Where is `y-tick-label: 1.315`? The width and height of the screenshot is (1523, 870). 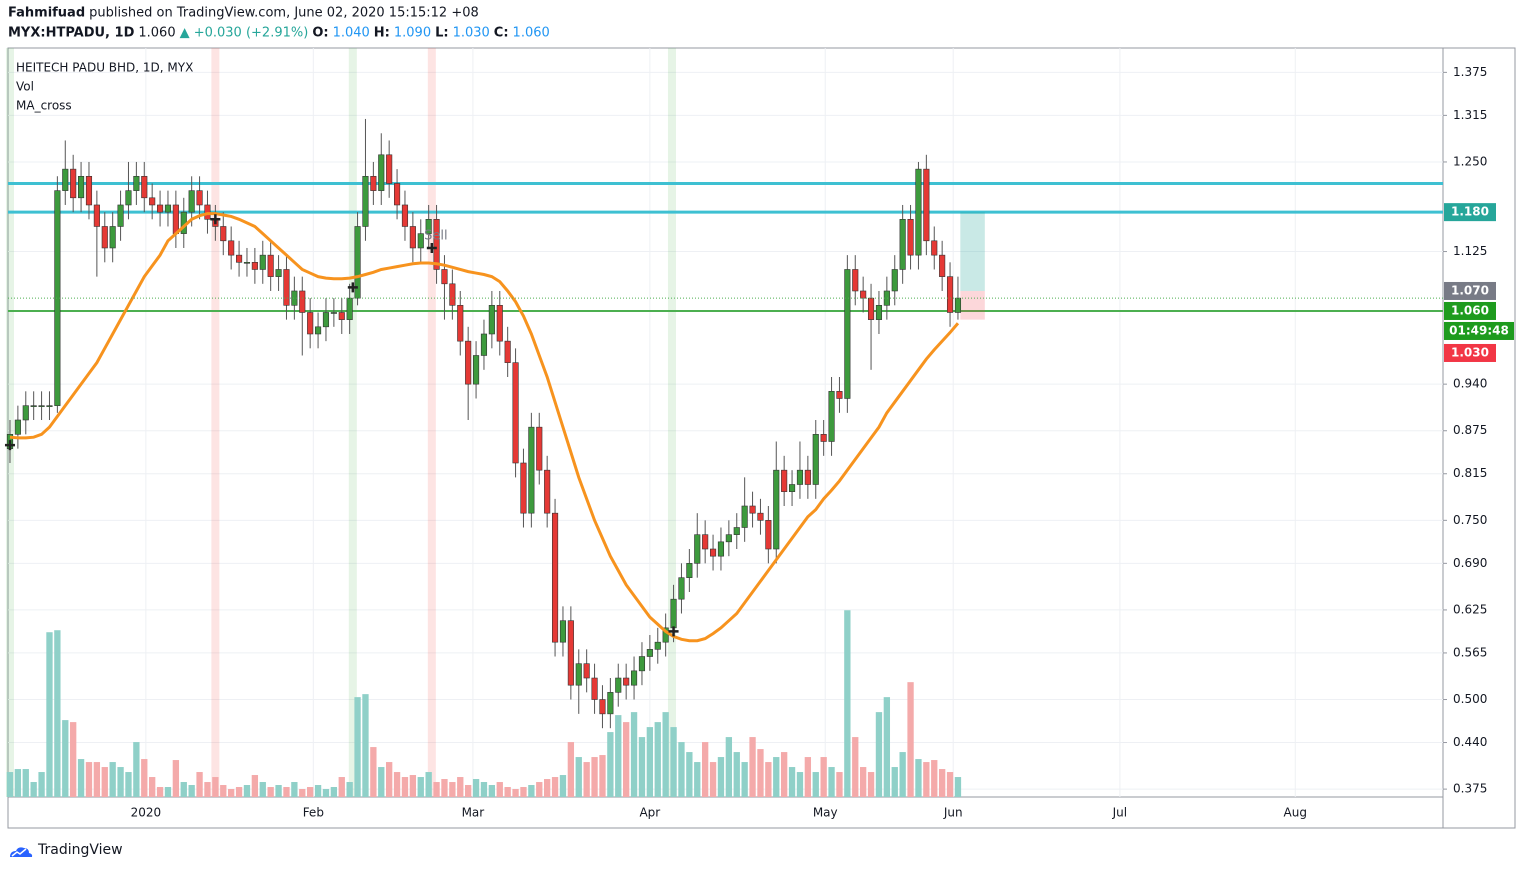
y-tick-label: 1.315 is located at coordinates (1470, 115).